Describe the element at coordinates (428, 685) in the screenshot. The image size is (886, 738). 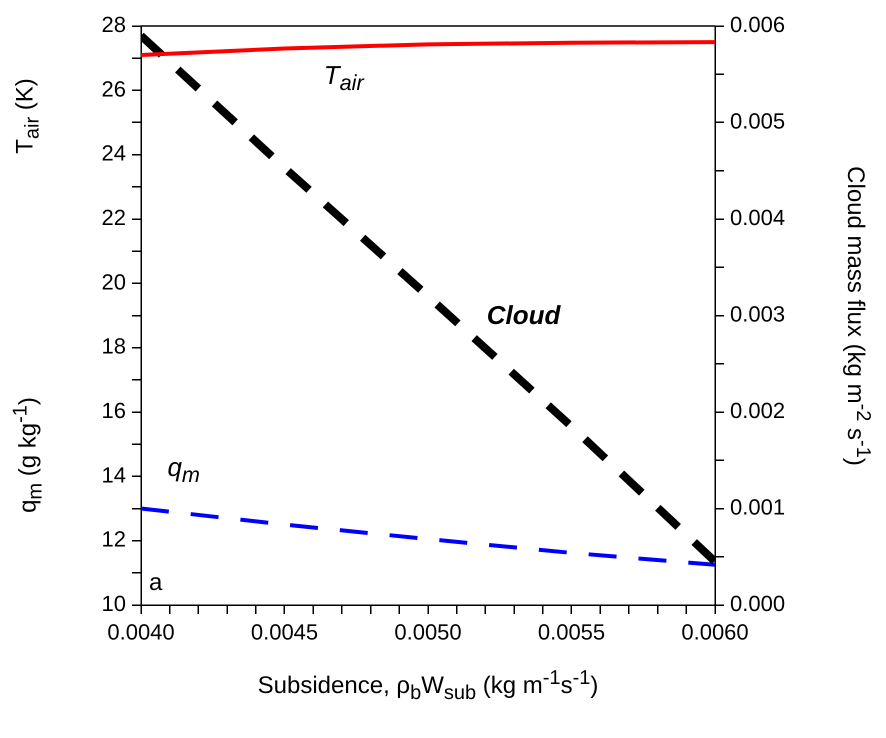
I see `text: Subsidence, ρ$_{b}$W$_{sub}$ (kg m$^{-1}$s$^{-1}$)` at that location.